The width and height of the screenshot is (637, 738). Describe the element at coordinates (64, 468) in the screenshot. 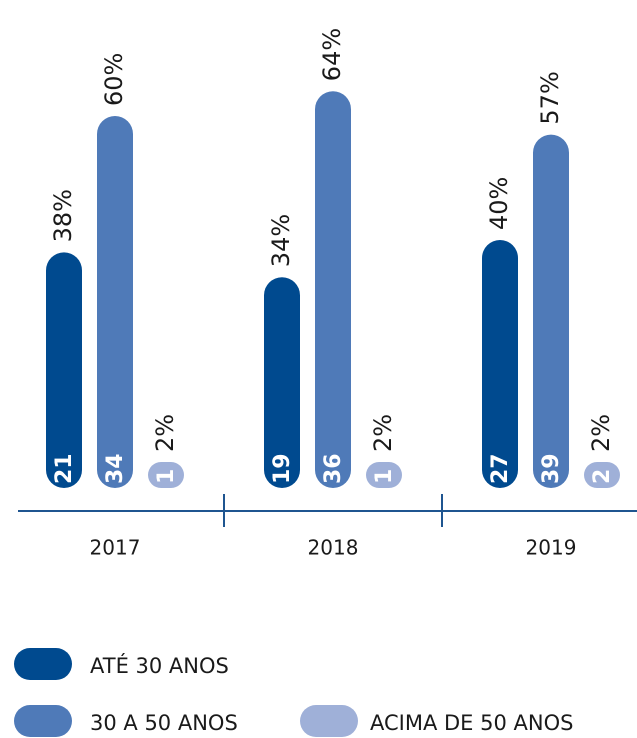

I see `count-label: 21` at that location.